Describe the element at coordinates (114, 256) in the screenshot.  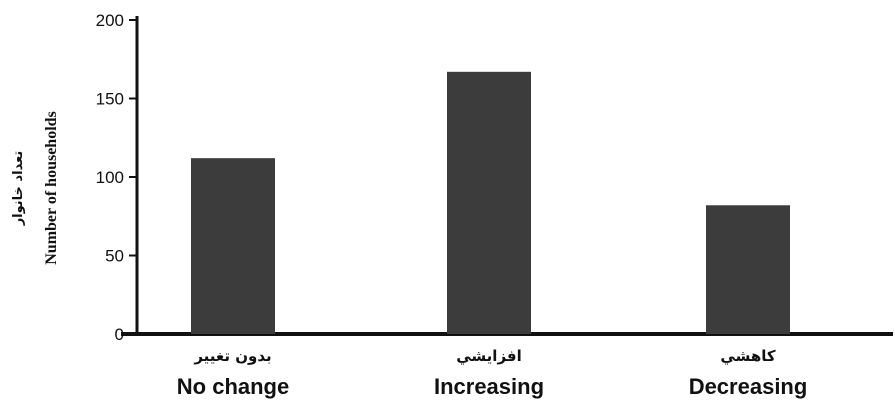
I see `y-tick-label: 50` at that location.